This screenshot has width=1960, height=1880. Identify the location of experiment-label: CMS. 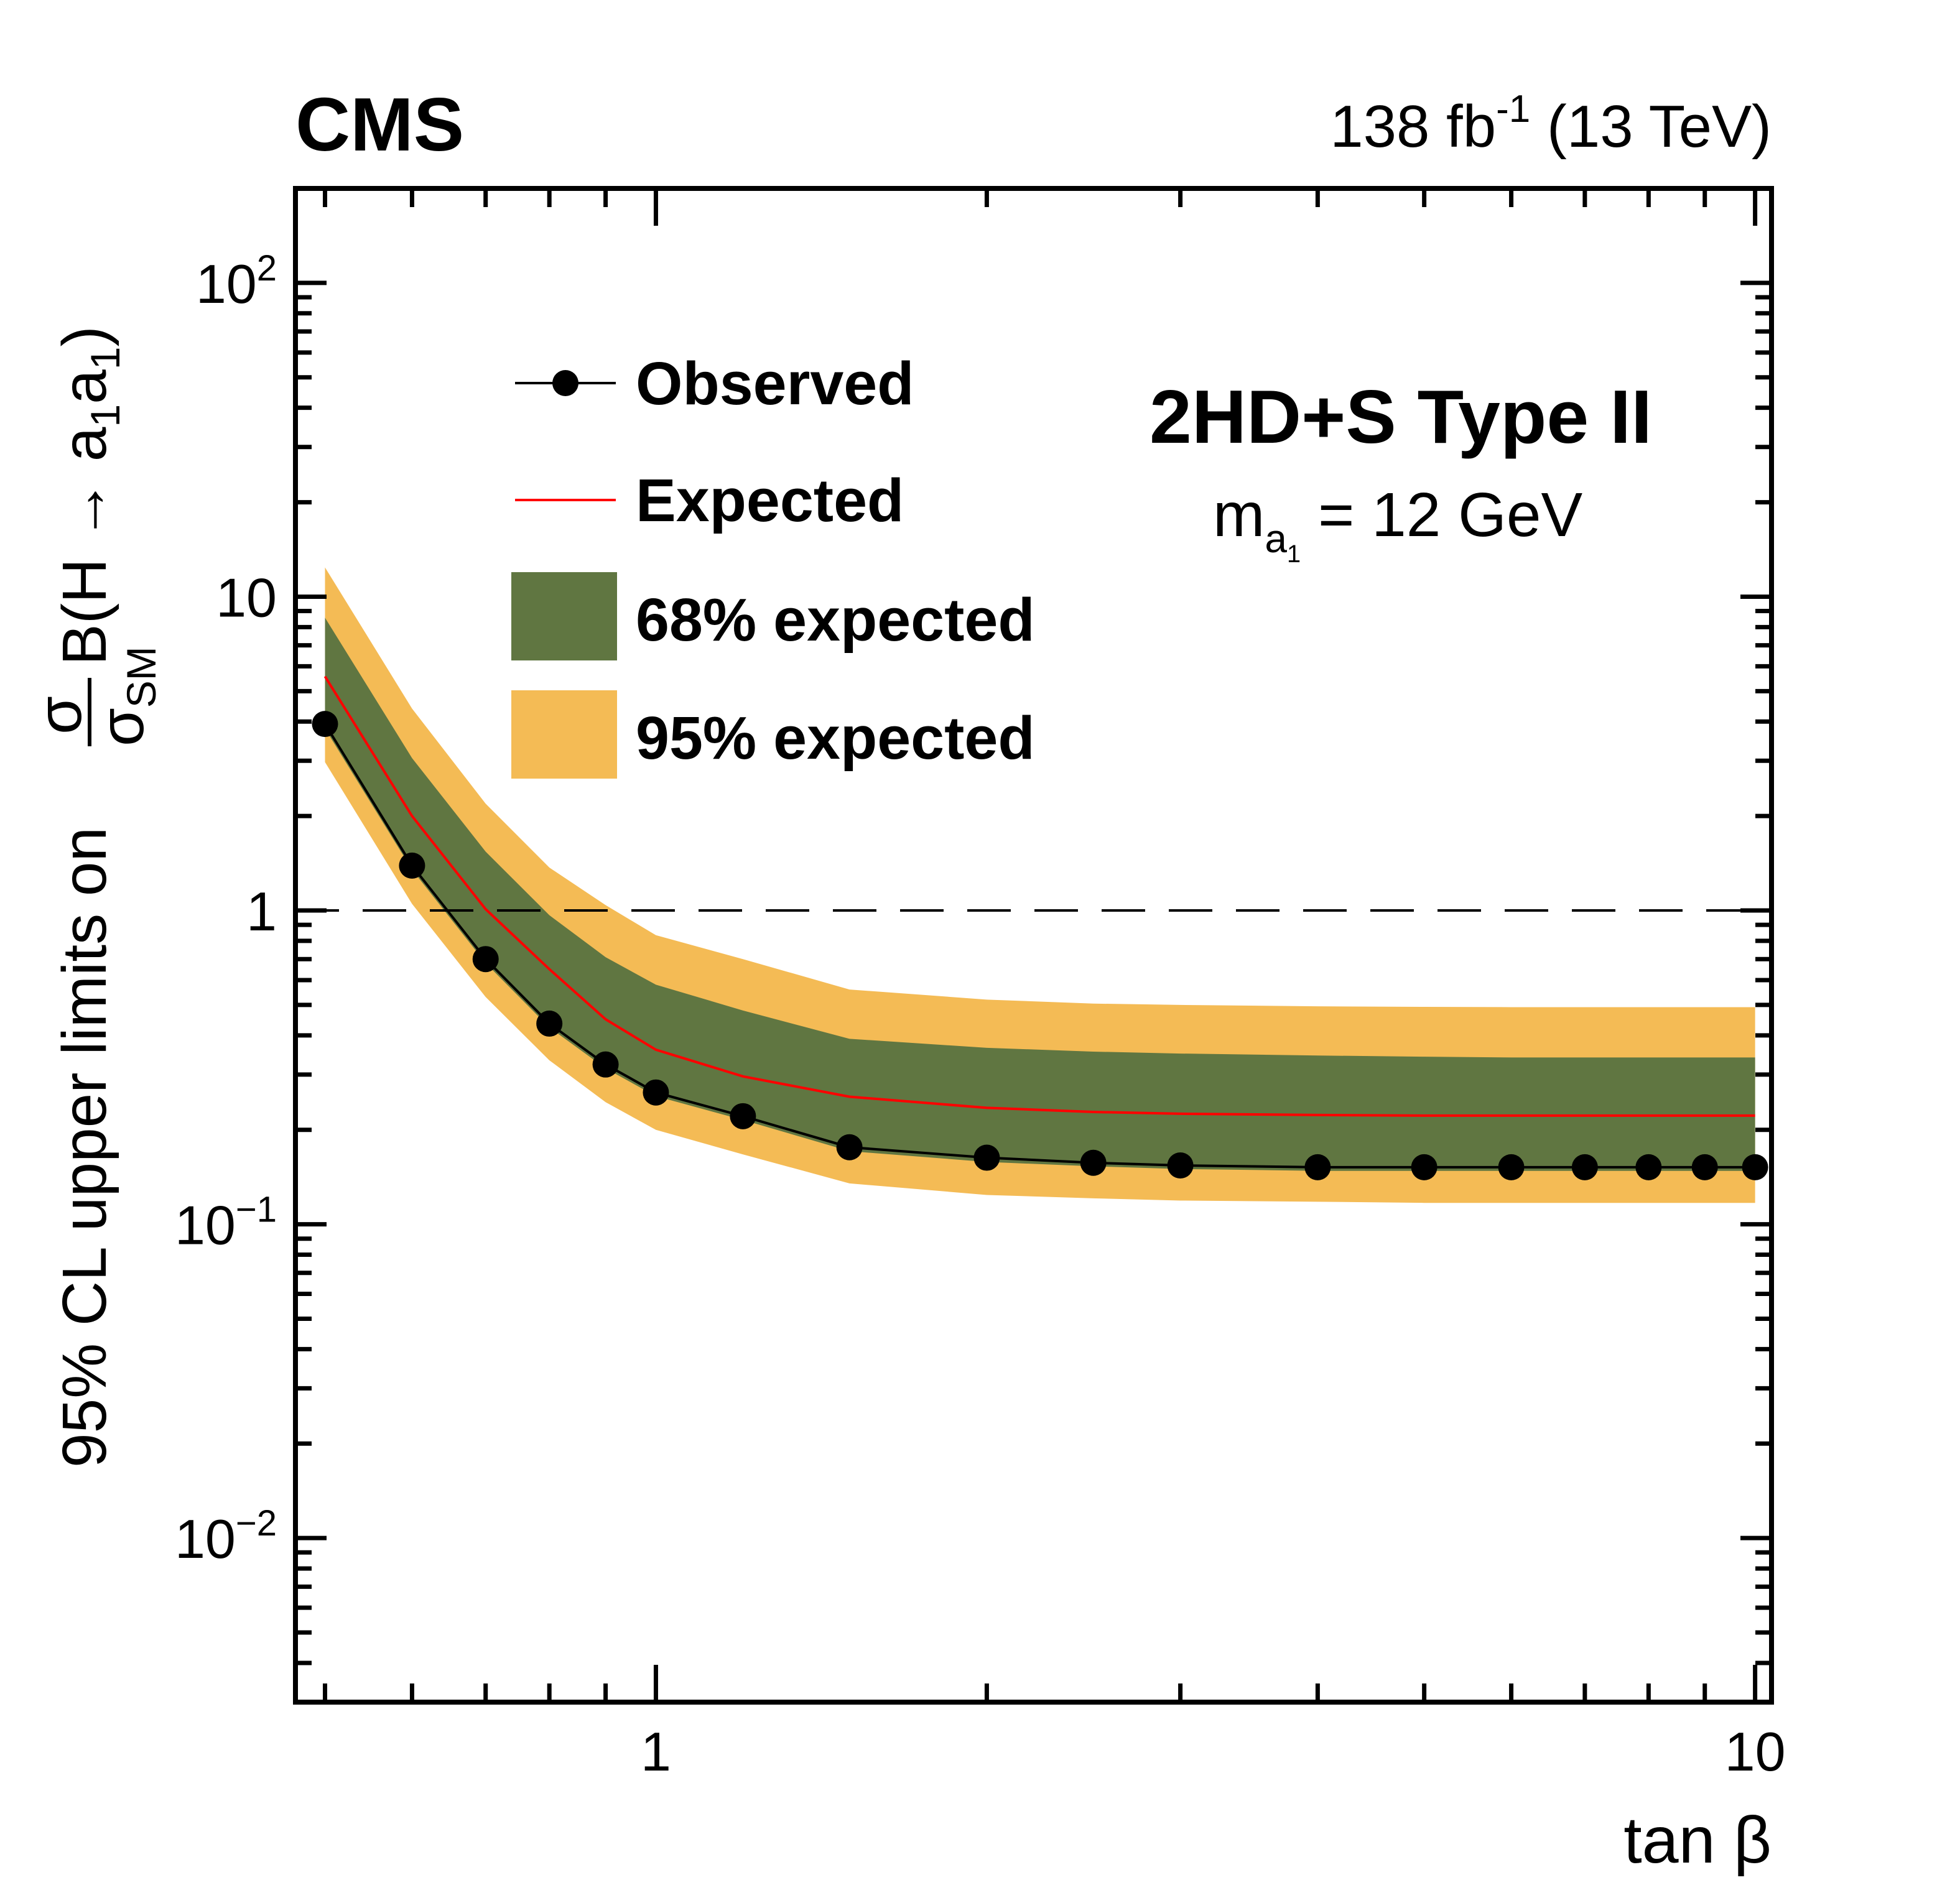
(379, 125).